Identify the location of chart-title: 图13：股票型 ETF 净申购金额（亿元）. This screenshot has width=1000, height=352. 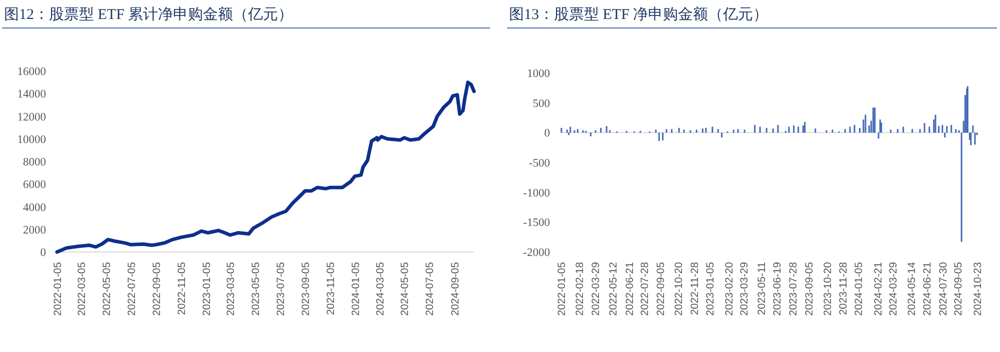
(638, 14).